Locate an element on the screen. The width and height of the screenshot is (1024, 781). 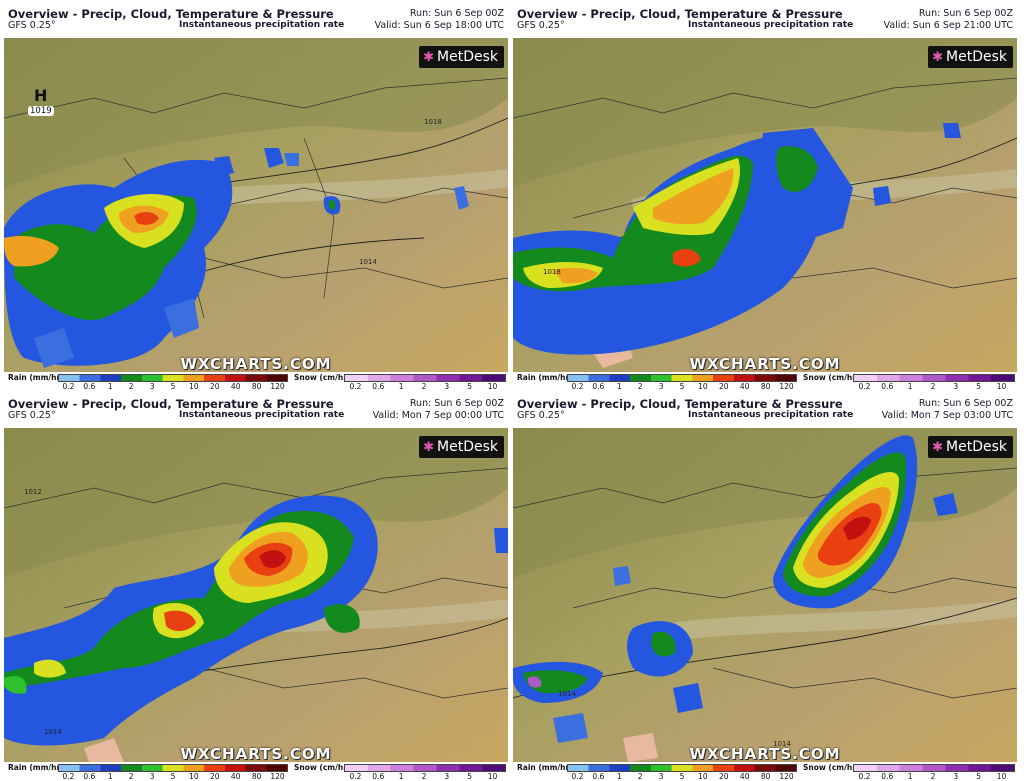
isobar-label: 1012 is located at coordinates (33, 492).